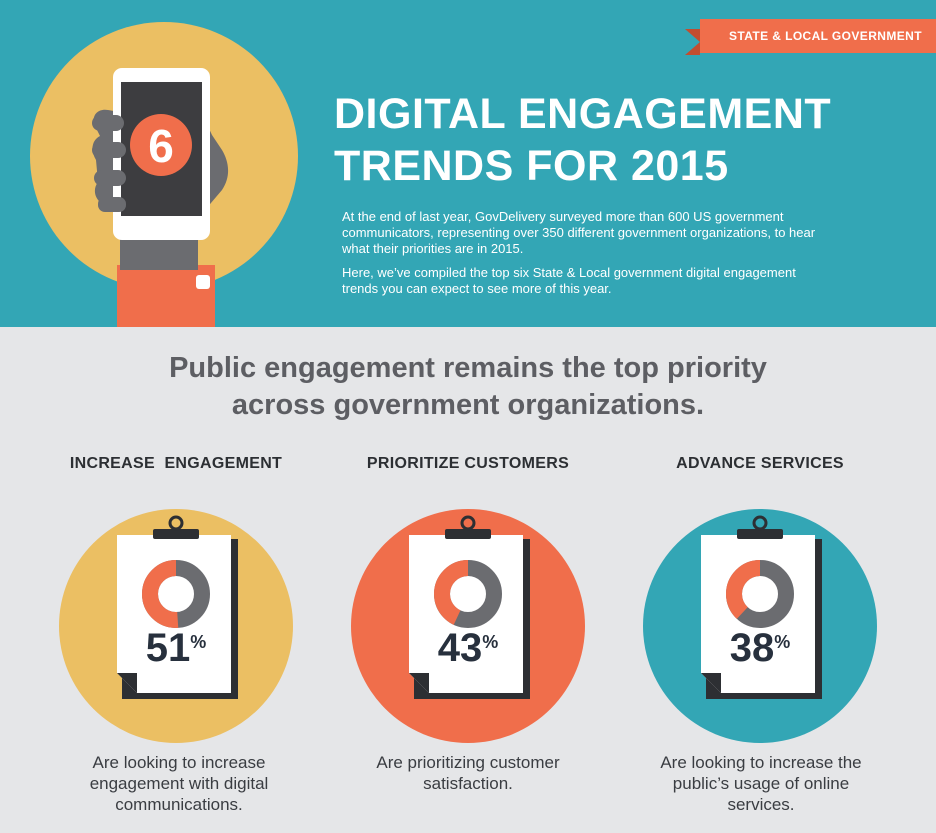 The height and width of the screenshot is (833, 936). Describe the element at coordinates (203, 282) in the screenshot. I see `cufflink-icon` at that location.